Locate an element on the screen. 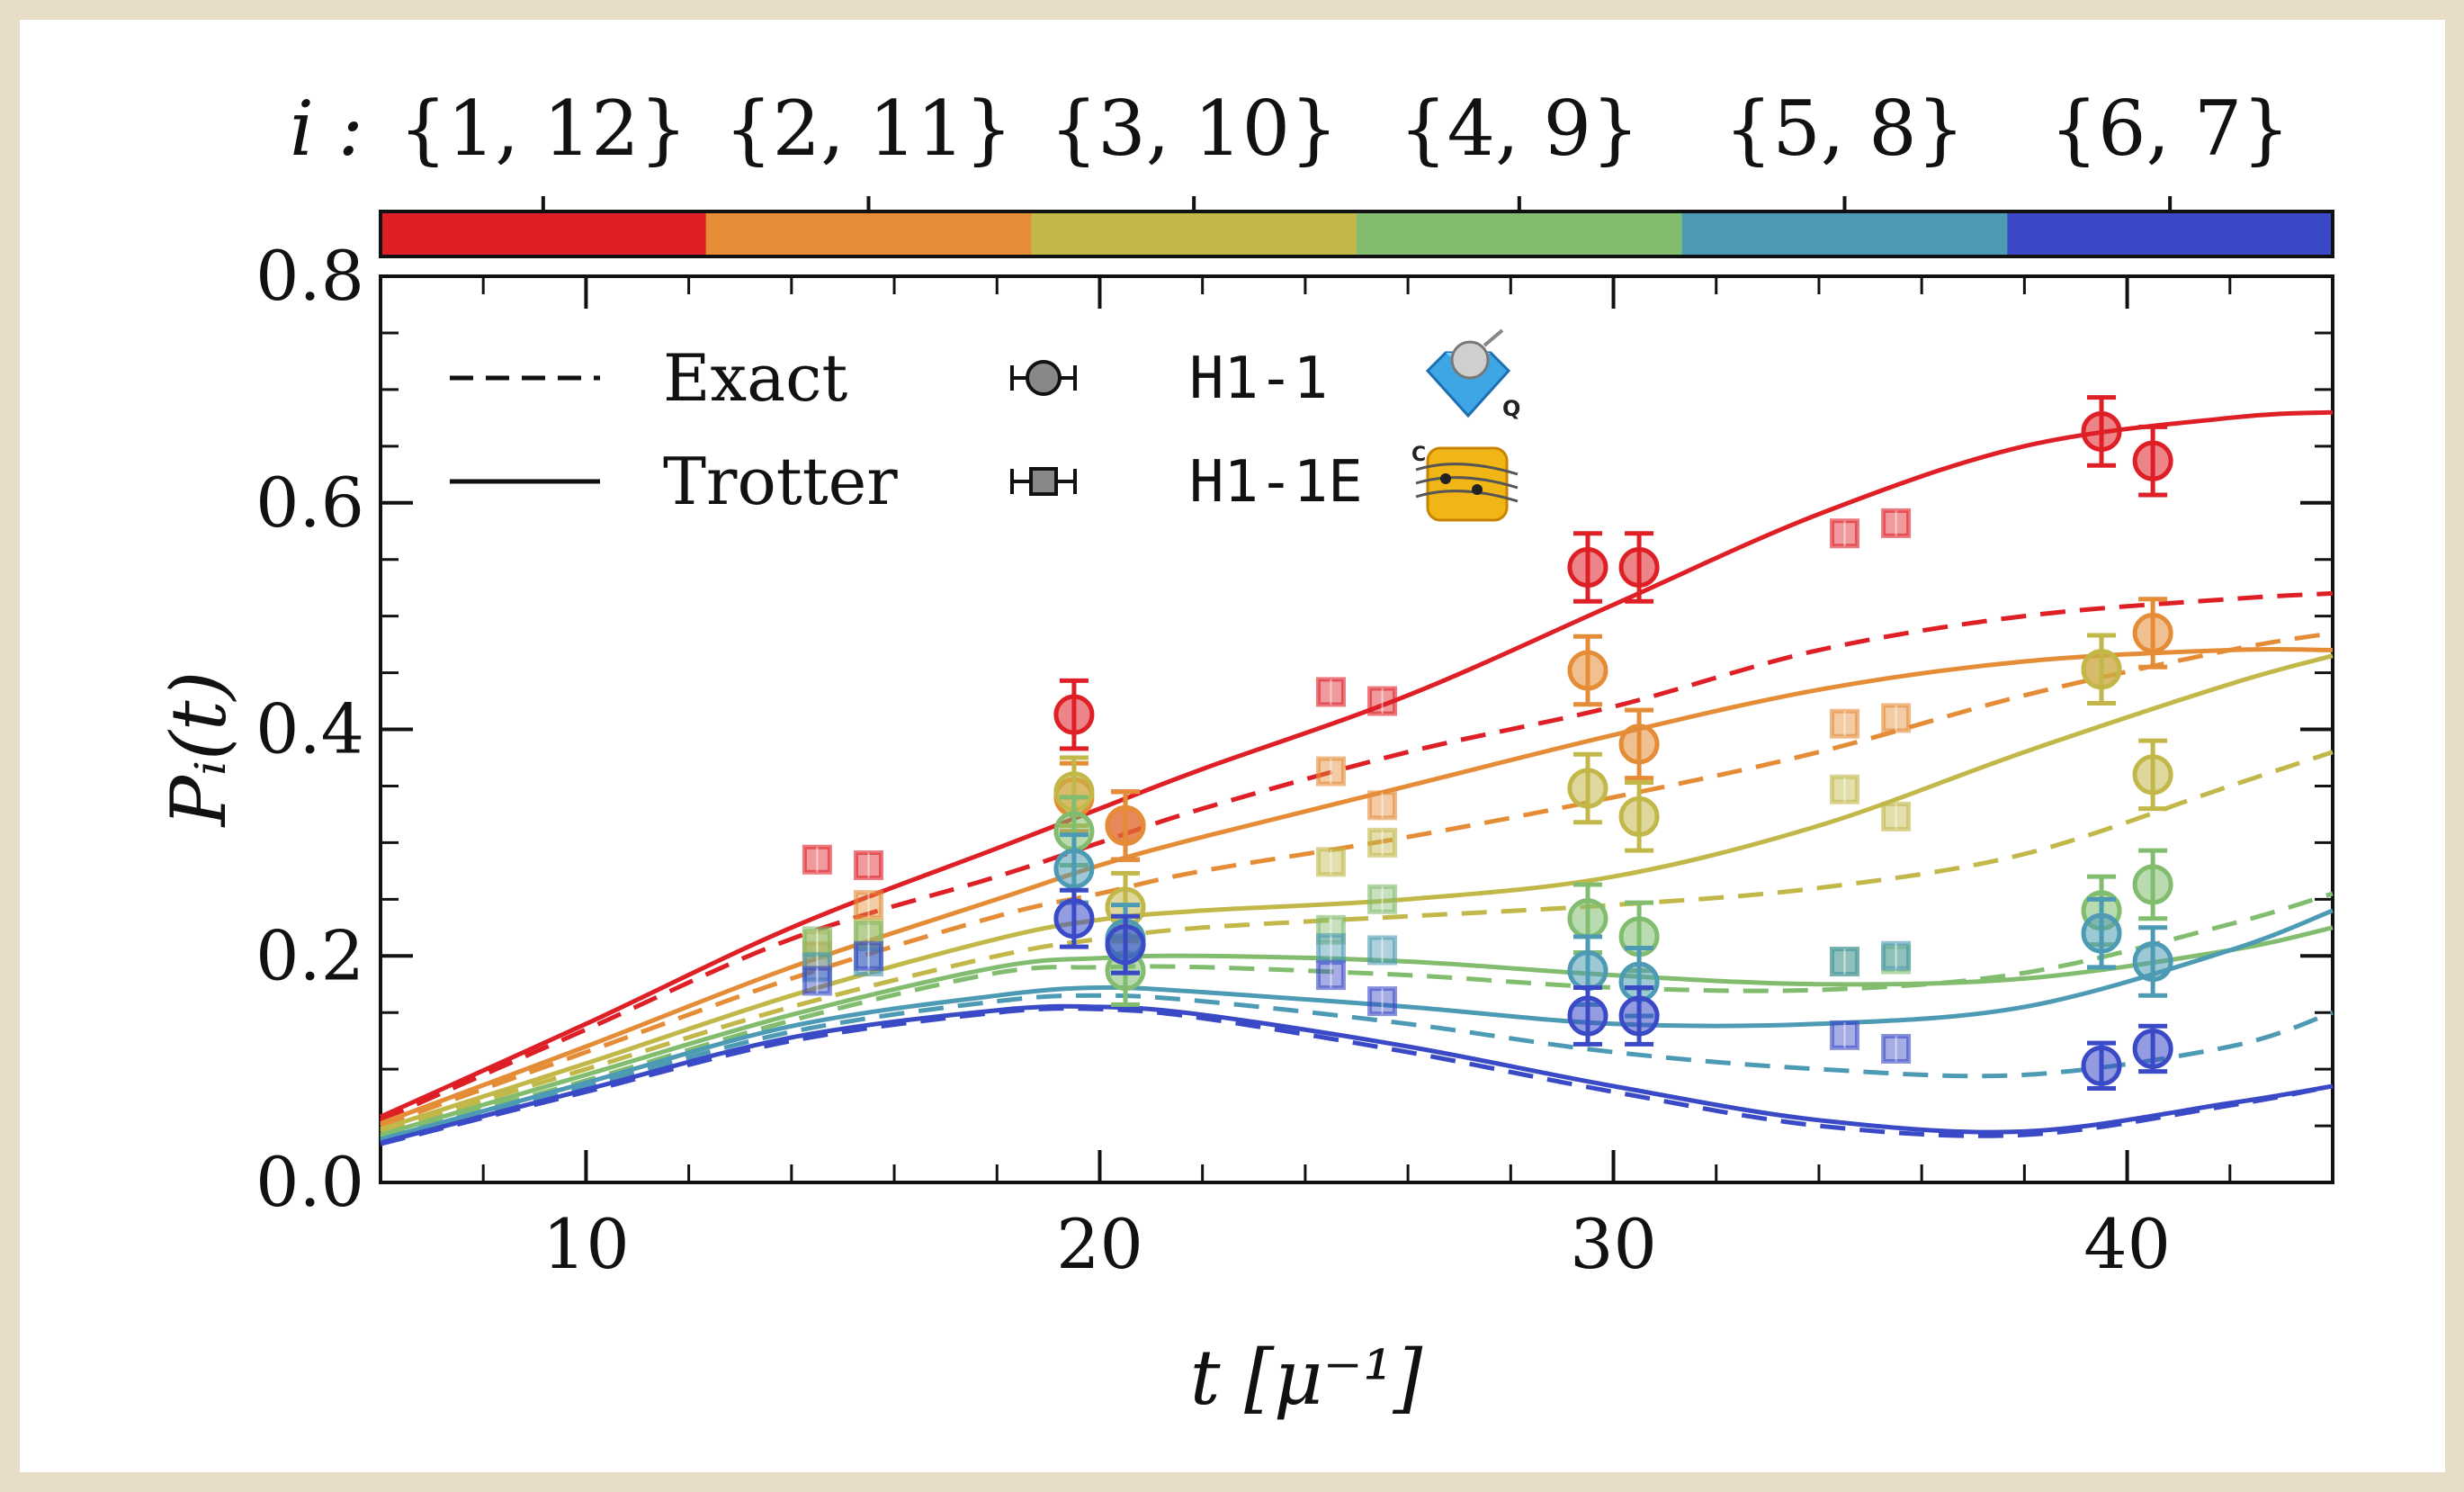 This screenshot has width=2464, height=1492. legend-h1-1e-marker is located at coordinates (1043, 481).